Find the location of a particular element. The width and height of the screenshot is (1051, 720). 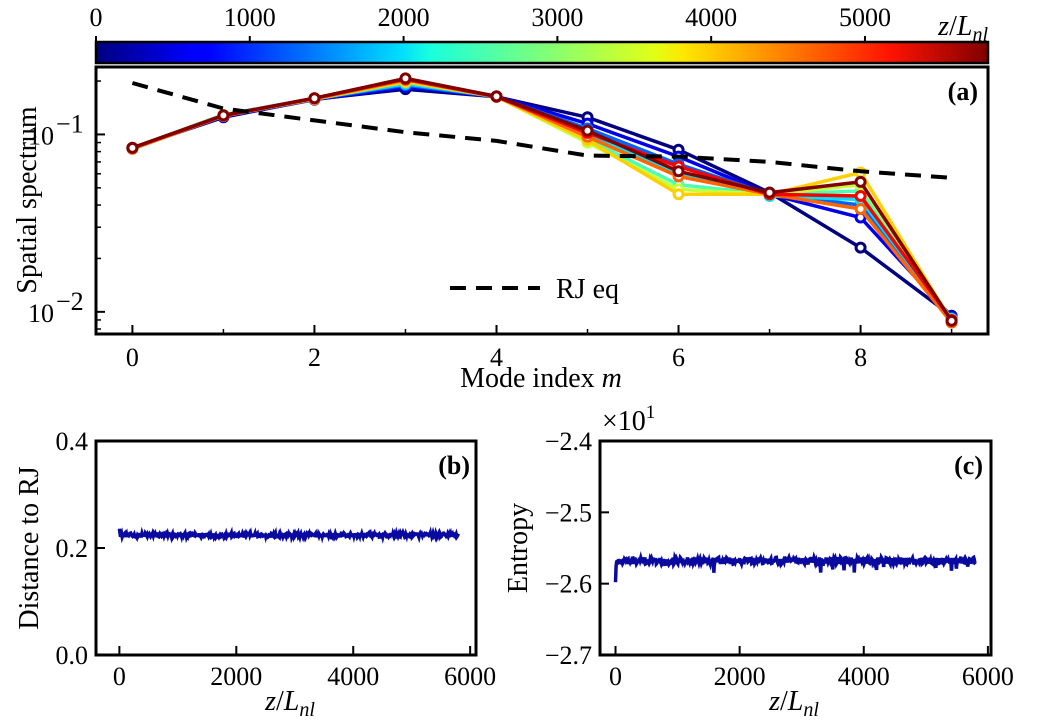

panel-a-ylabel: Spatial spectrum is located at coordinates (27, 200).